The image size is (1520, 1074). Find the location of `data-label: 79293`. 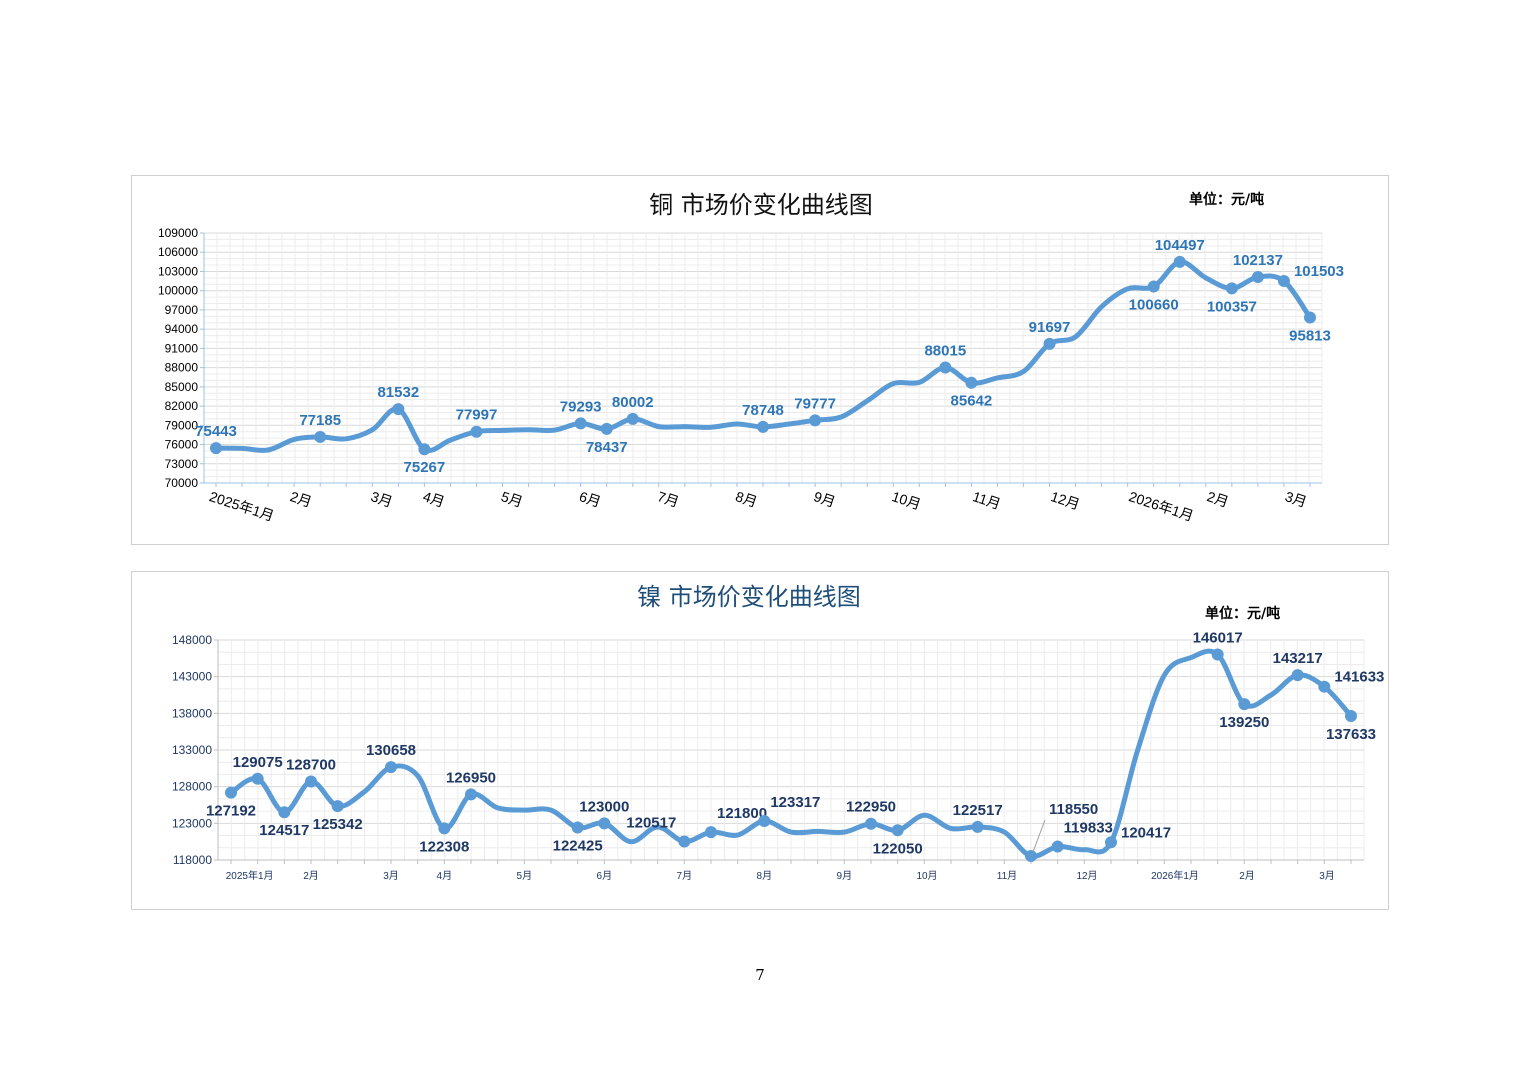

data-label: 79293 is located at coordinates (581, 406).